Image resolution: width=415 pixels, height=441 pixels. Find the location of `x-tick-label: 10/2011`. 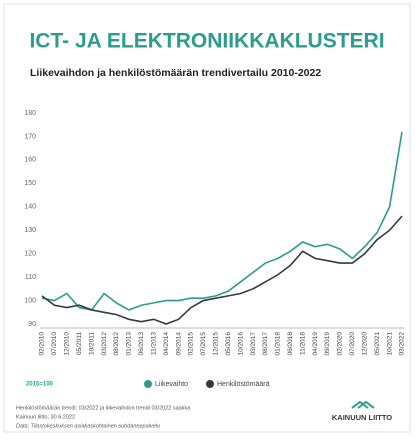

x-tick-label: 10/2011 is located at coordinates (91, 343).